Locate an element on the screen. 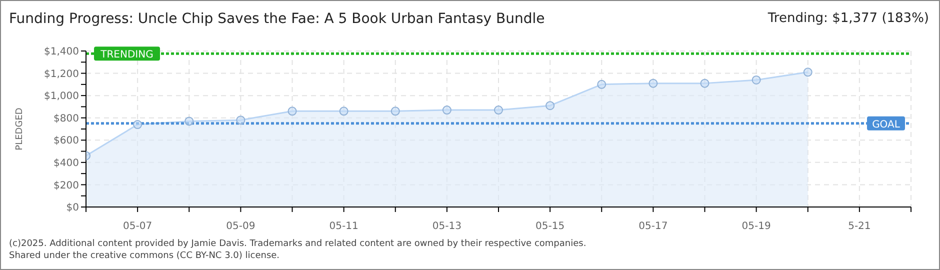  y-axis-title: PLEDGED is located at coordinates (20, 129).